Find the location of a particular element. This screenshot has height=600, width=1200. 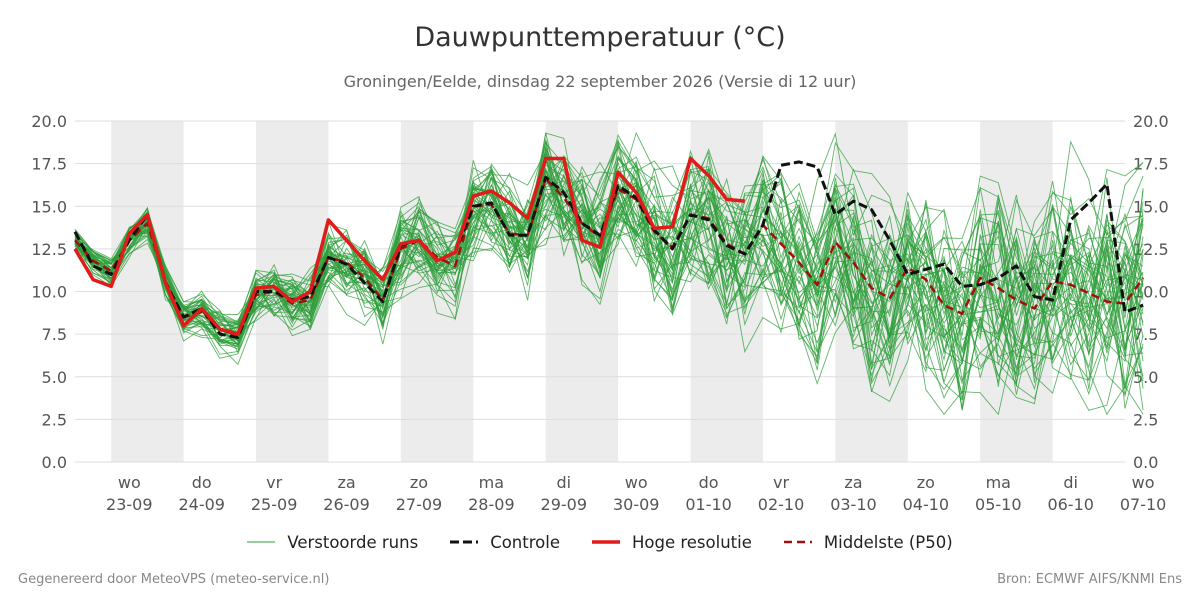

x-tick-date: 06-10 is located at coordinates (1070, 504).